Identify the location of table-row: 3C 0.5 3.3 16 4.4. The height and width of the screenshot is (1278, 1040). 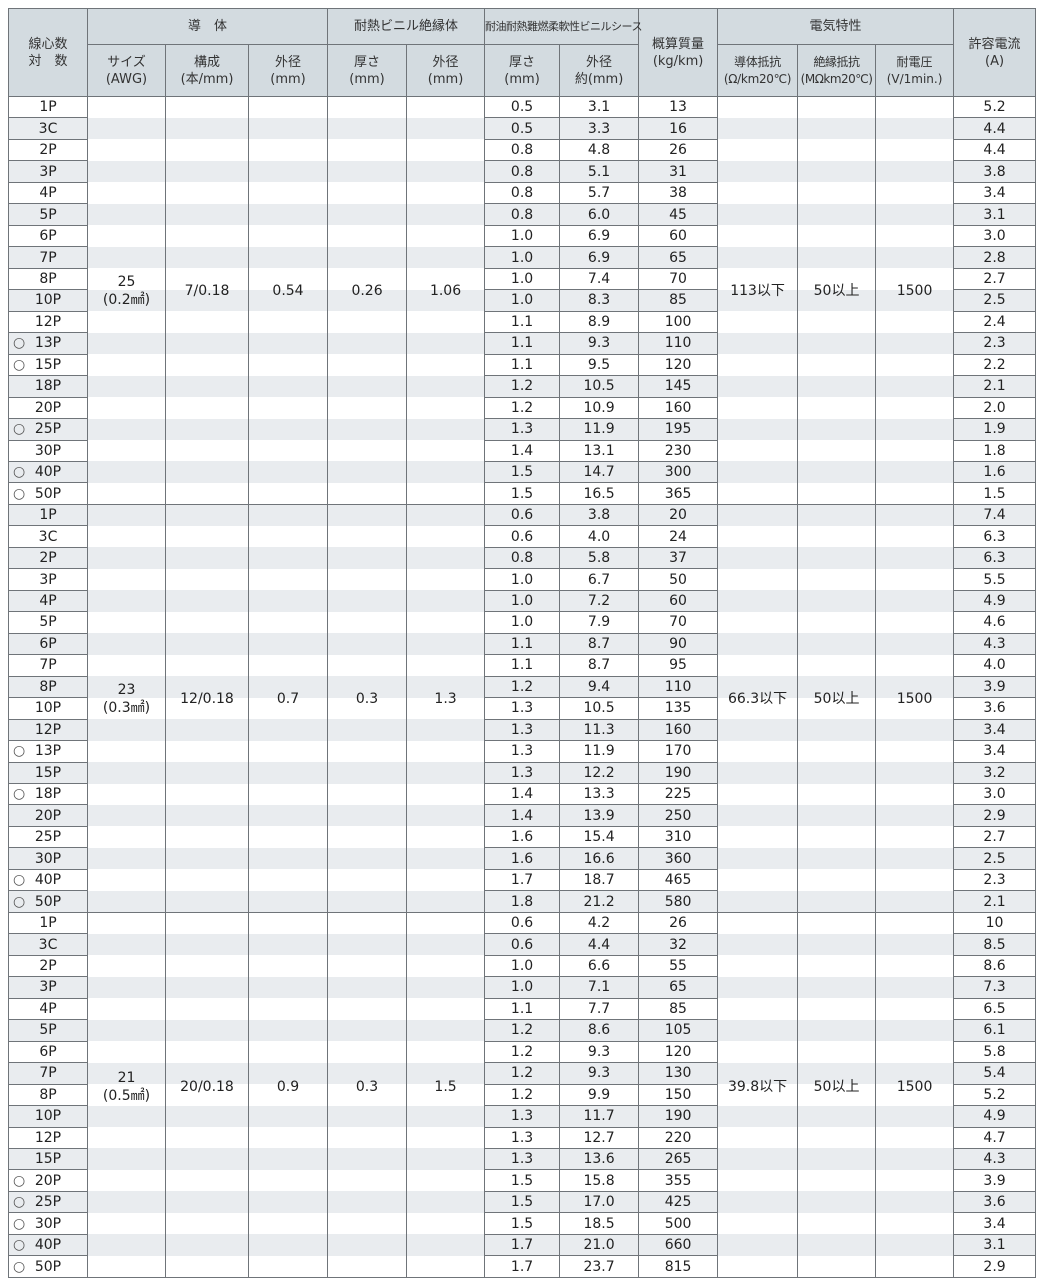
(522, 128).